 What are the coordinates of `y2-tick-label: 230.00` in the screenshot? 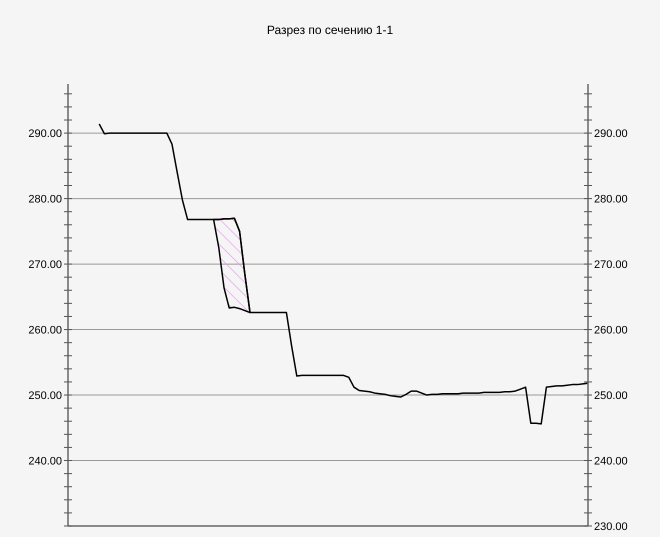 It's located at (611, 527).